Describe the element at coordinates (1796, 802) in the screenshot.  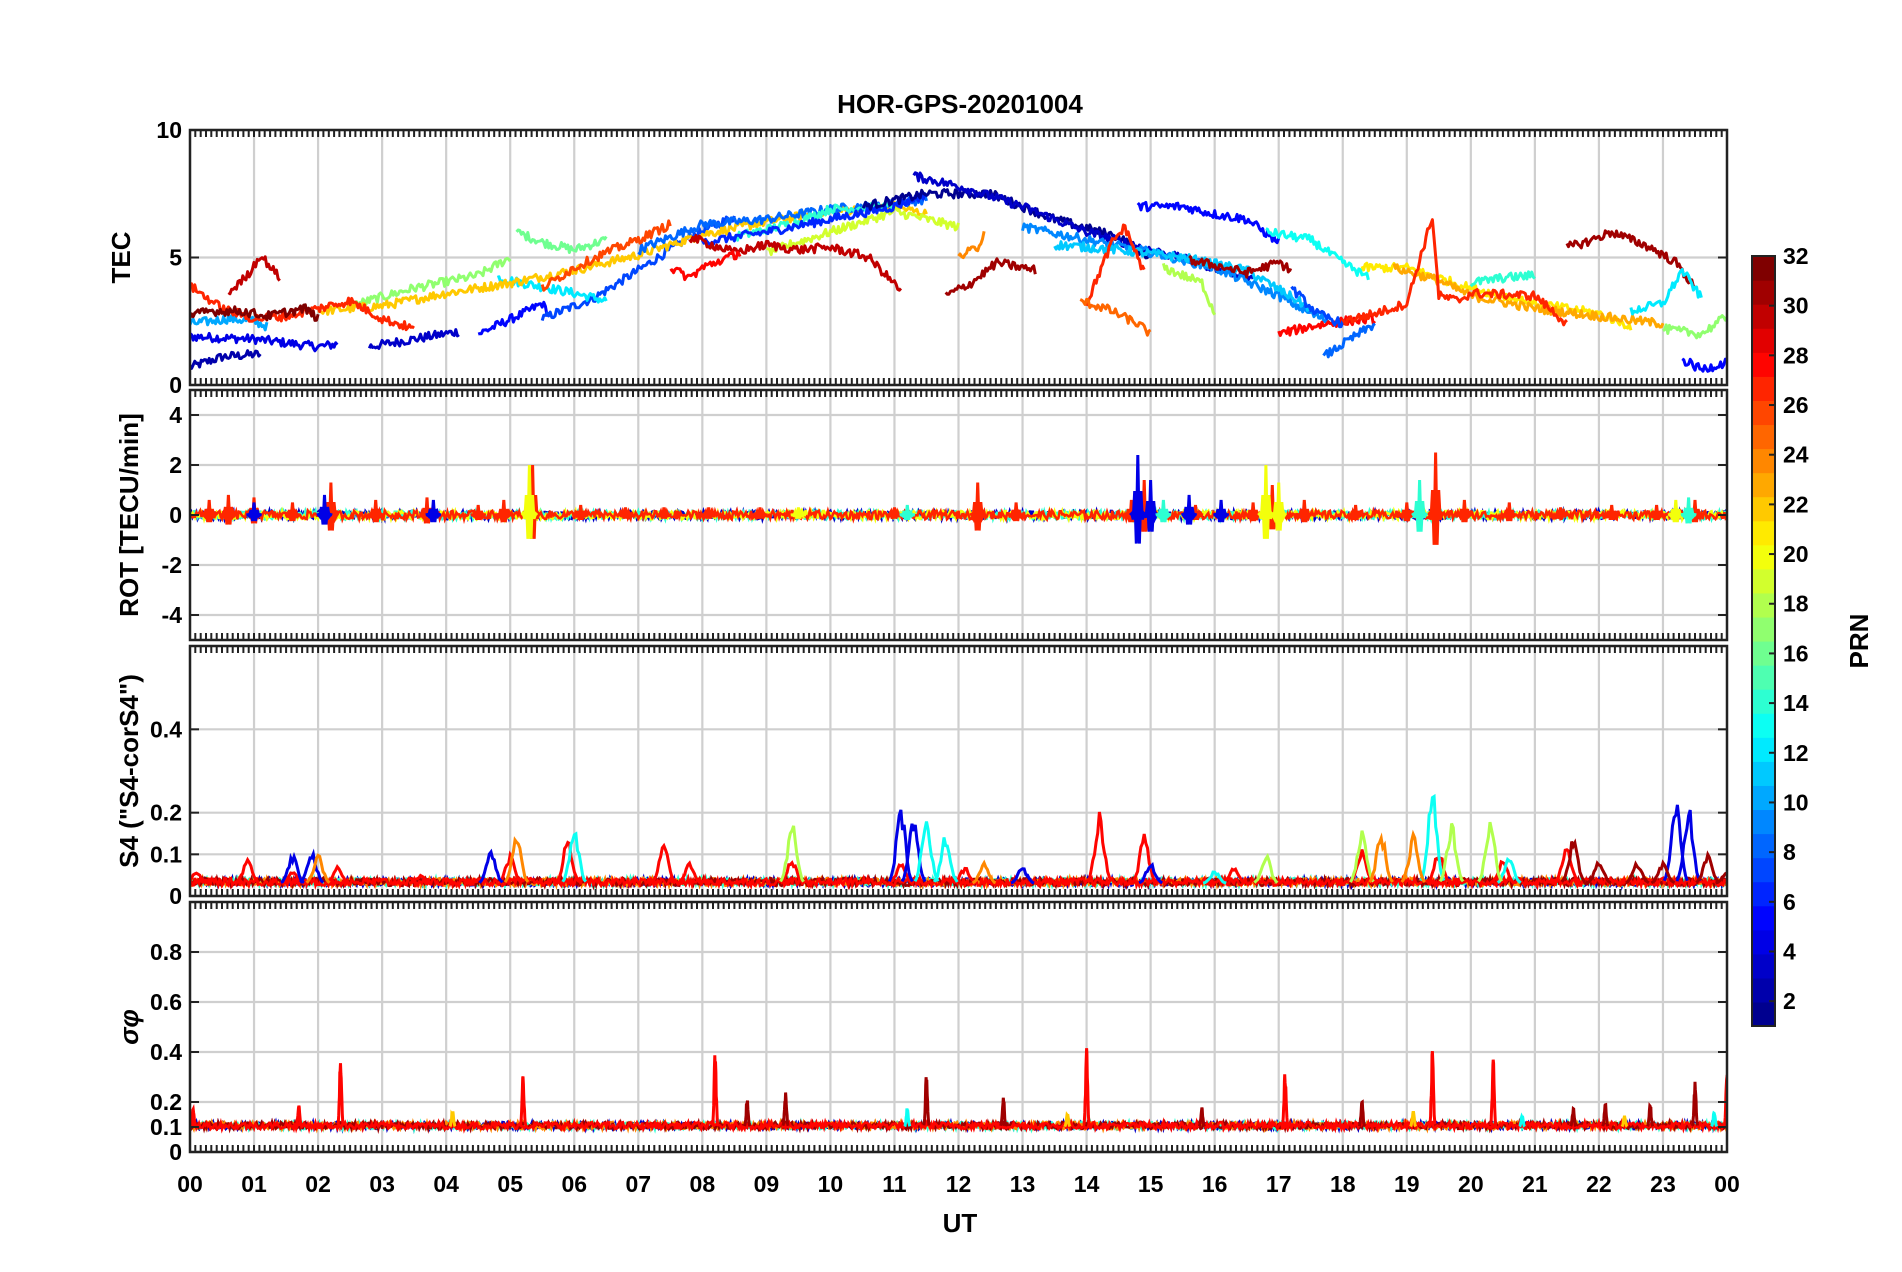
I see `colorbar-tick-label: 10` at that location.